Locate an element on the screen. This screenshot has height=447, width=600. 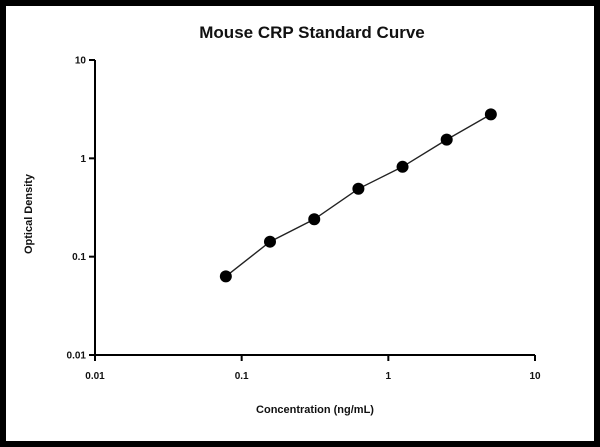
y-tick-label: 0.01 is located at coordinates (77, 356).